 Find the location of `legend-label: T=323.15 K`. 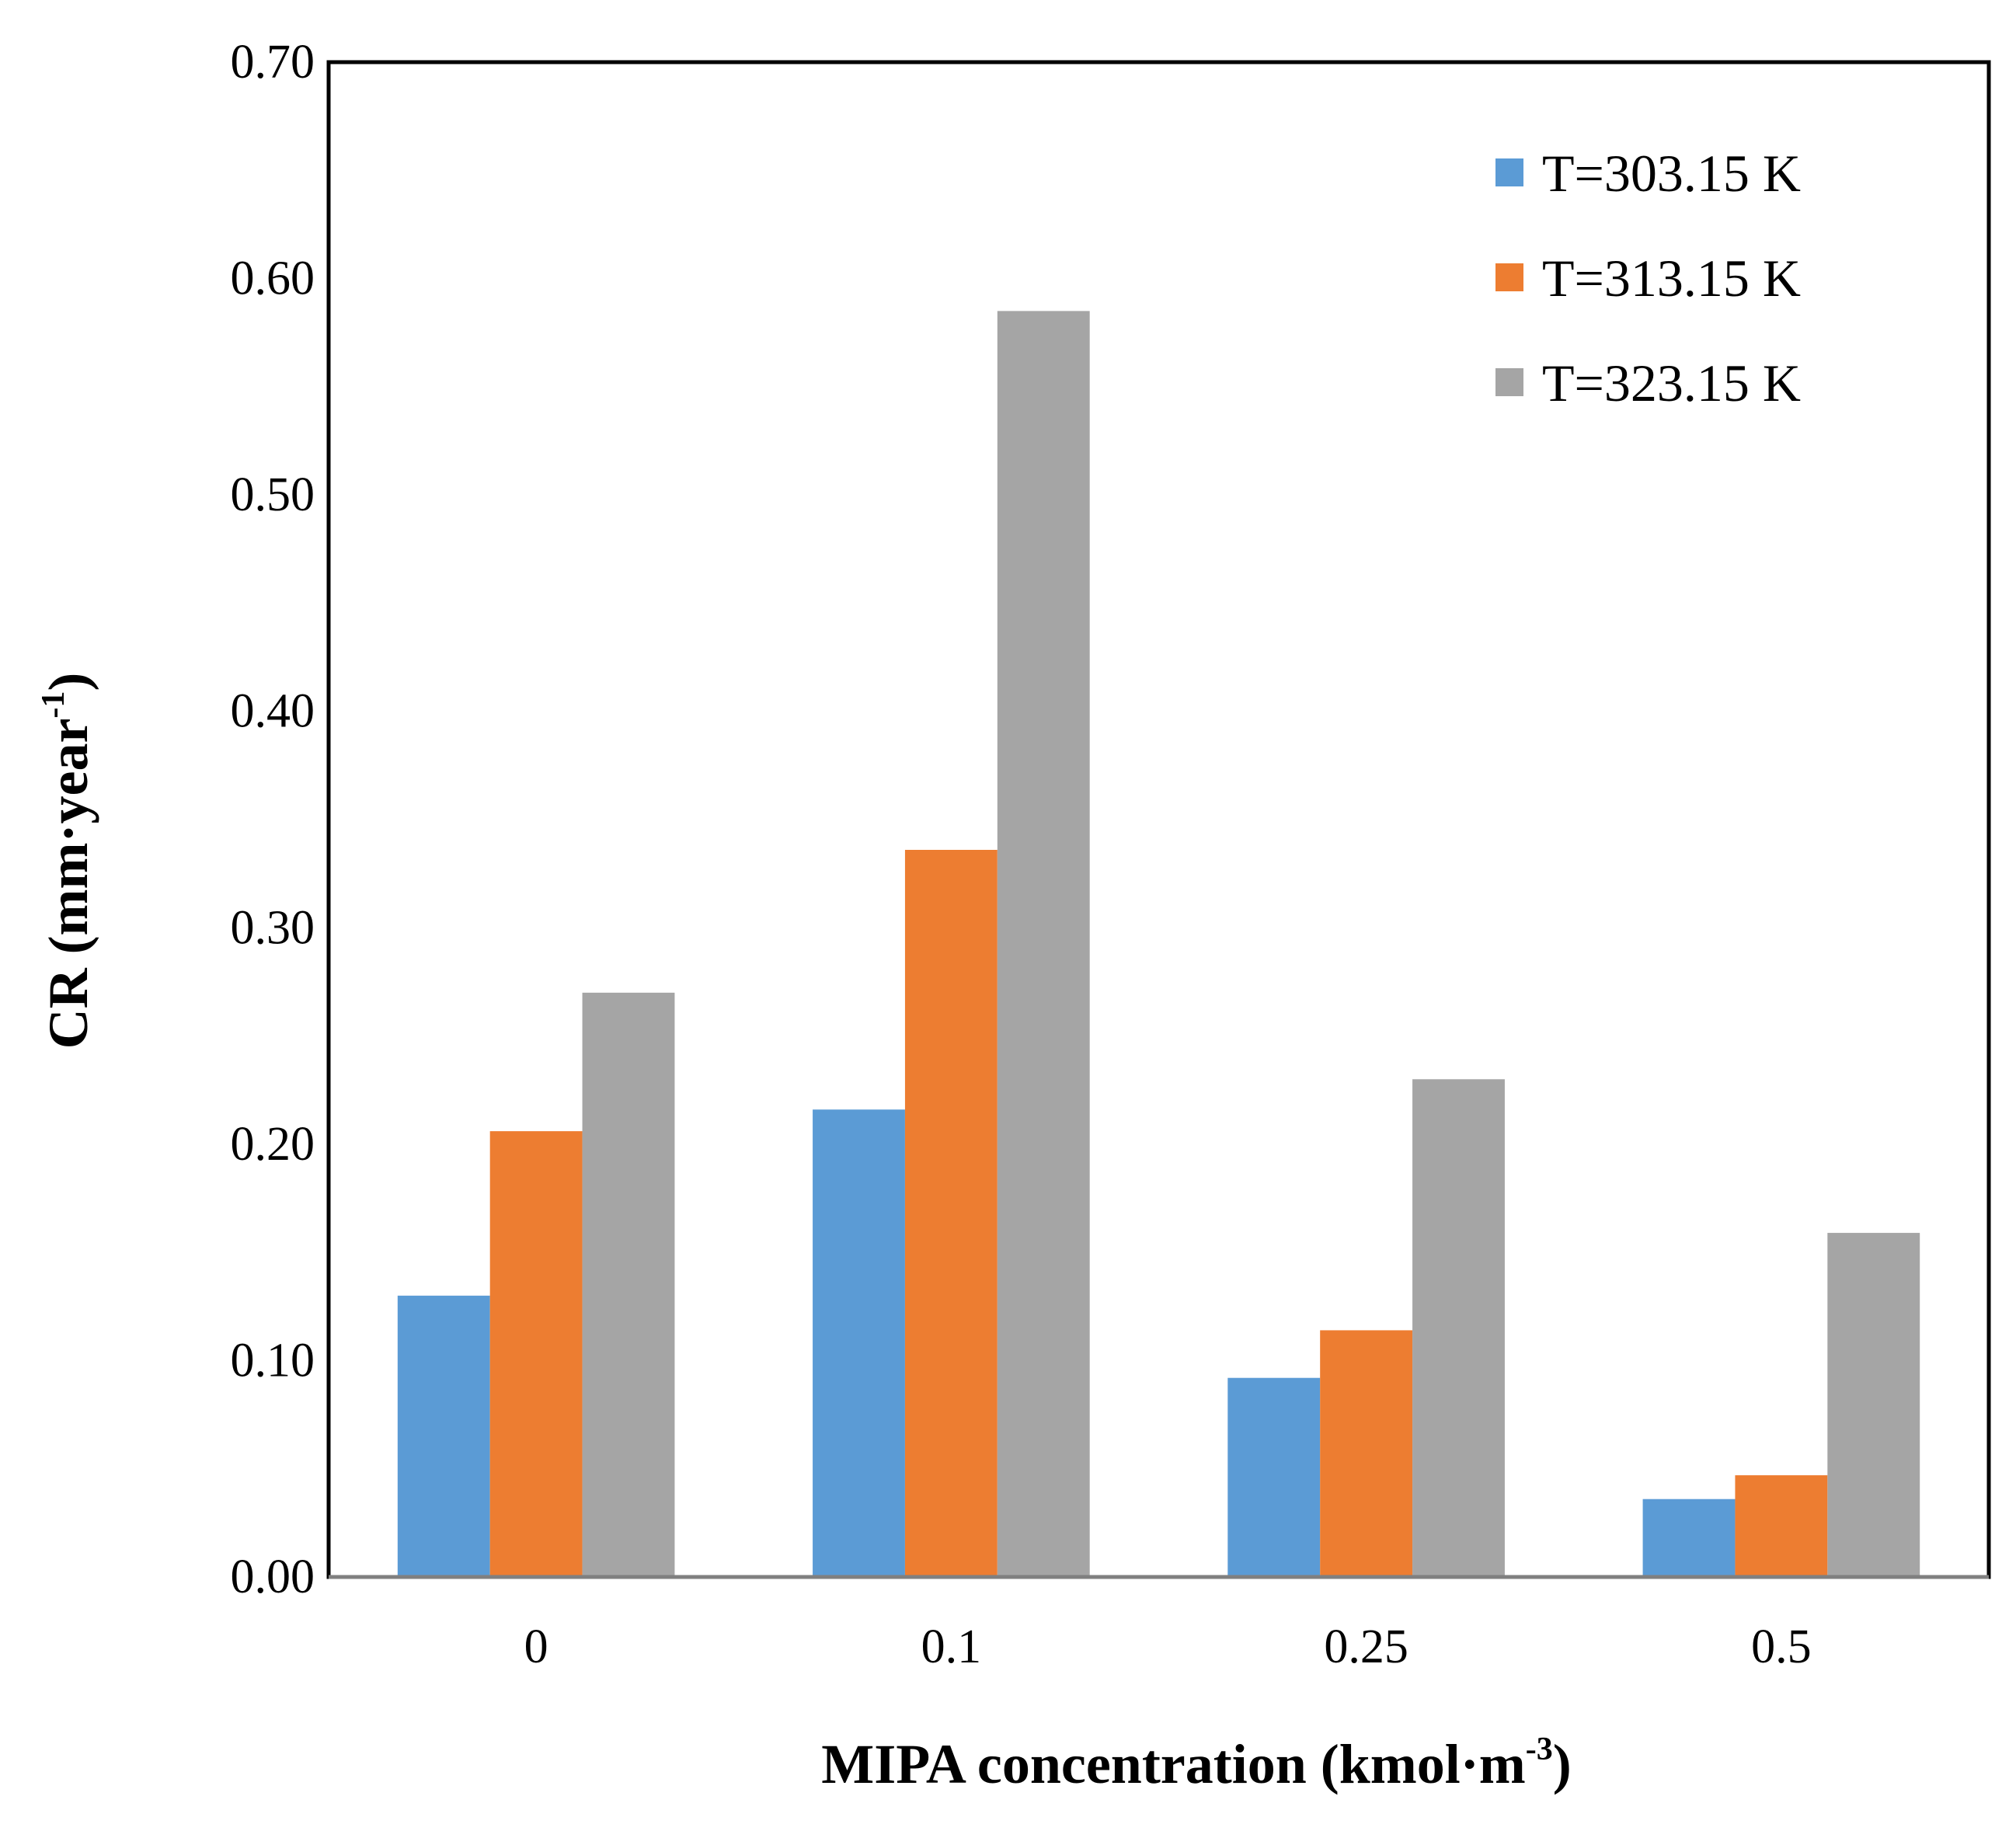

legend-label: T=323.15 K is located at coordinates (1671, 382).